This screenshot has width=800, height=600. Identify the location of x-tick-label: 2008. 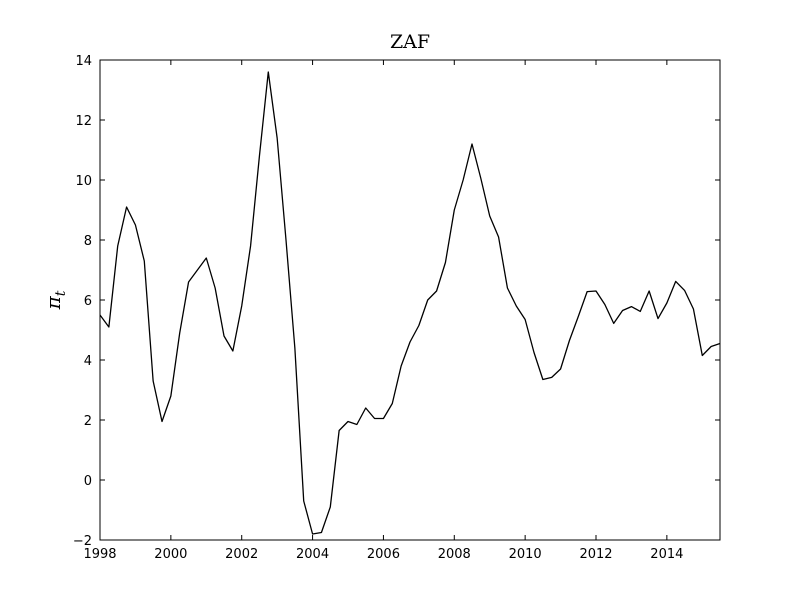
(454, 554).